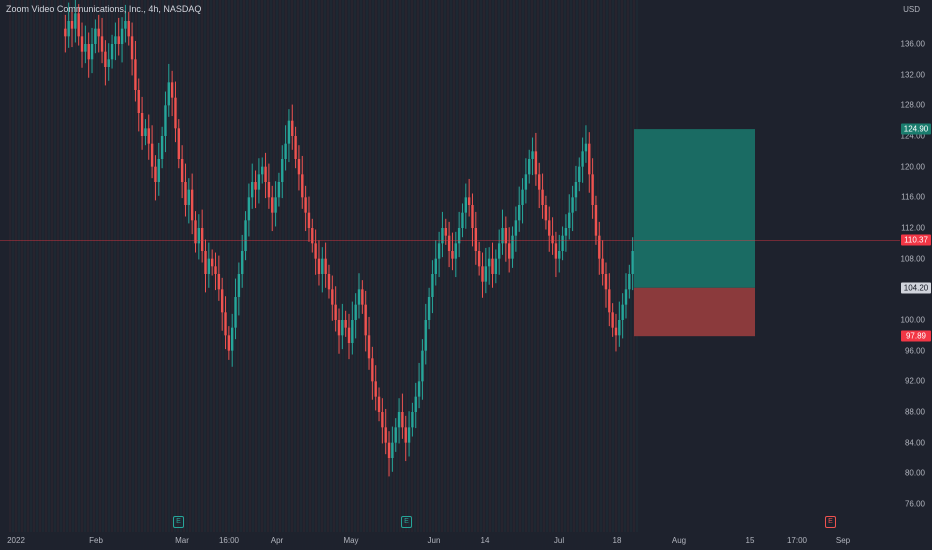  What do you see at coordinates (797, 540) in the screenshot?
I see `time-tick: 17:00` at bounding box center [797, 540].